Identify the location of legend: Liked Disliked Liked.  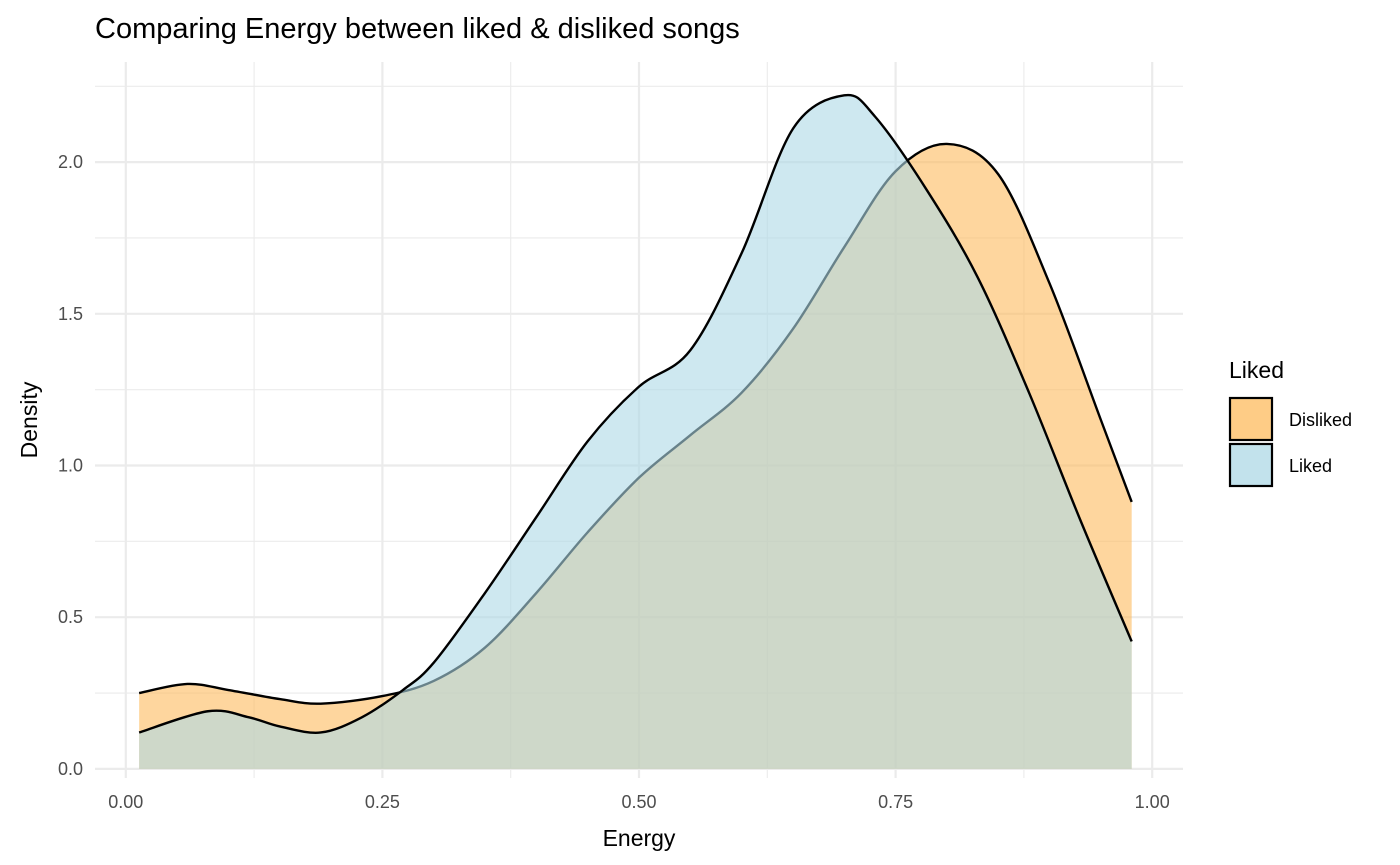
(1290, 422).